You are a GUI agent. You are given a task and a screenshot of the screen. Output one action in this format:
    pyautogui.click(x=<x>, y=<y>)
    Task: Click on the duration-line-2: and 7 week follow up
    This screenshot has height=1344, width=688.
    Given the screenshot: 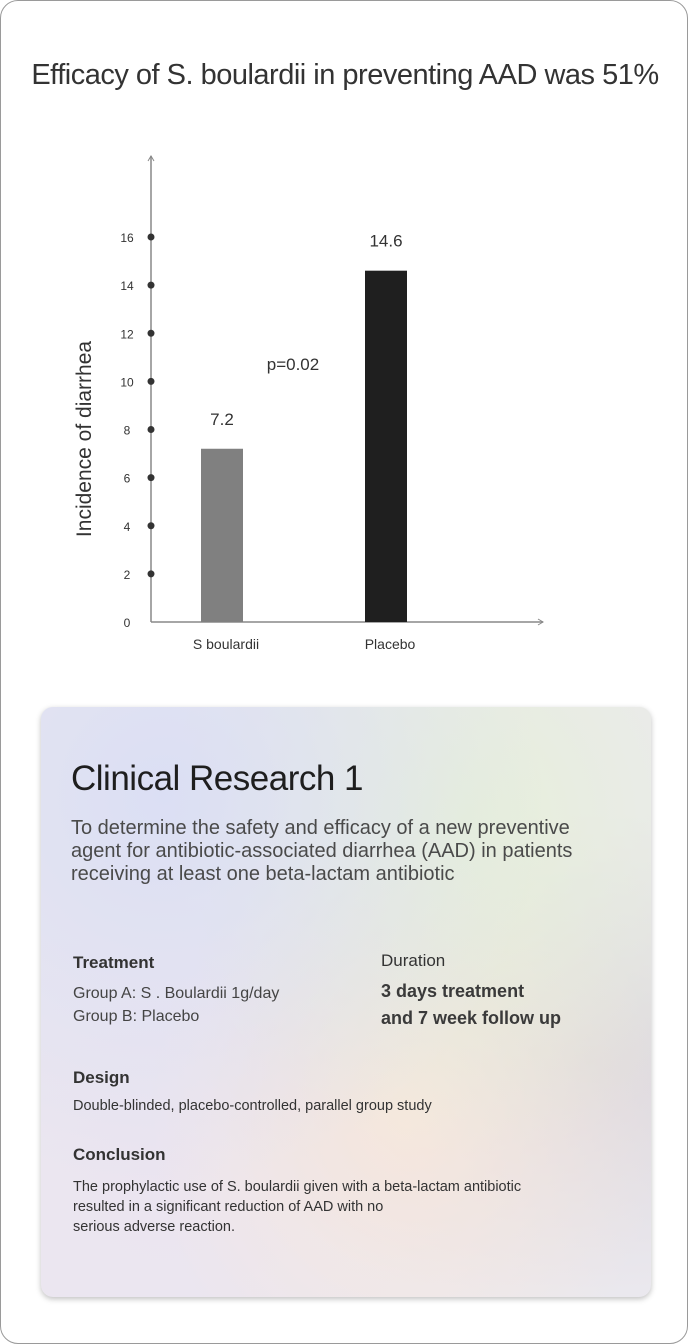 What is the action you would take?
    pyautogui.click(x=471, y=1018)
    